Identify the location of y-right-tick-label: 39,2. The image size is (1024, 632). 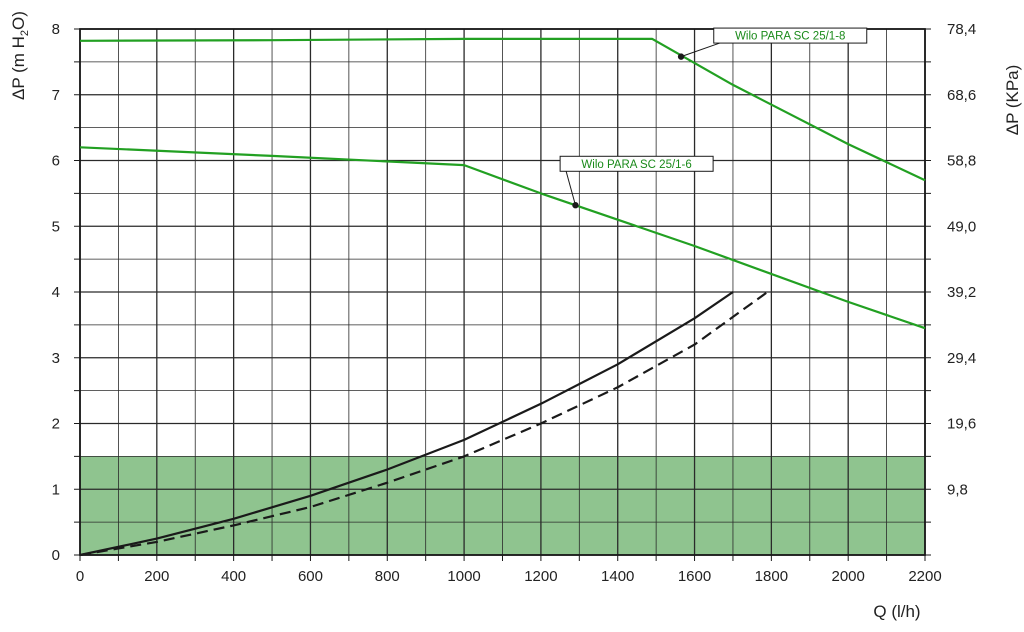
(961, 292).